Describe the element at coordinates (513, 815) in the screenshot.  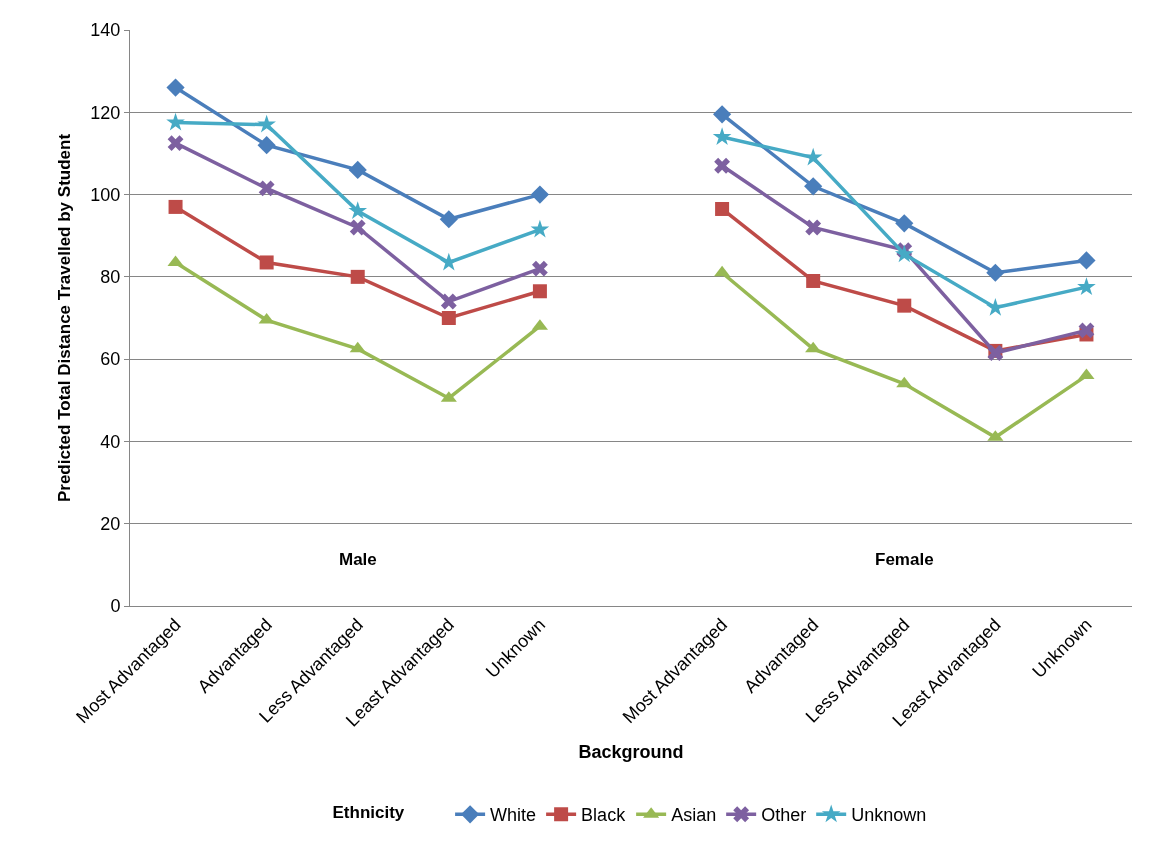
I see `legend-label: White` at that location.